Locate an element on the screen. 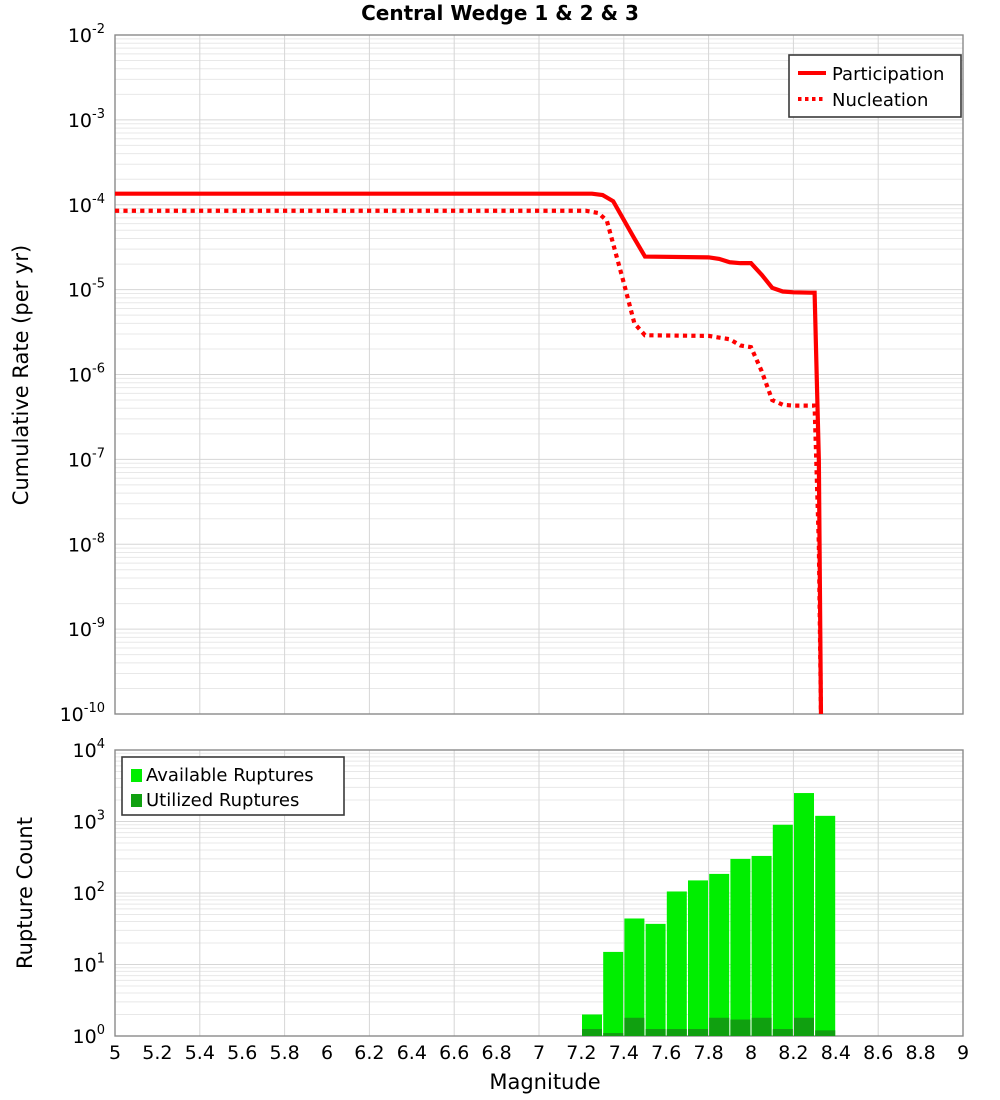 The height and width of the screenshot is (1100, 1000). x-tick-label: 6.8 is located at coordinates (496, 1053).